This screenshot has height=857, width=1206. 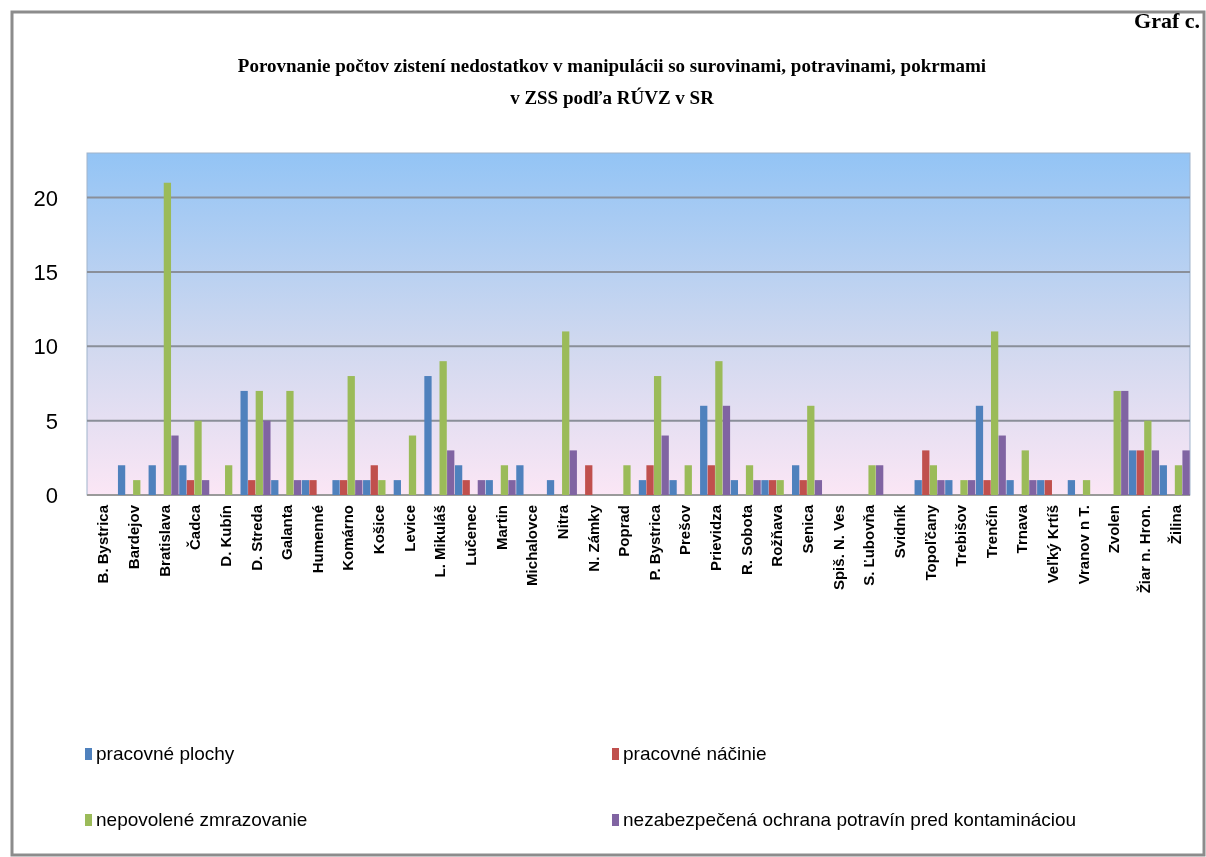 I want to click on x-tick-label: Galanta, so click(x=287, y=532).